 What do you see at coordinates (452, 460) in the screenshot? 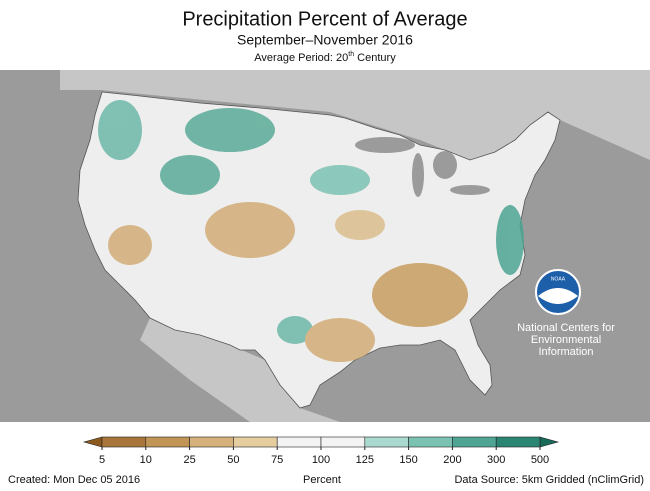
I see `tick-label: 200` at bounding box center [452, 460].